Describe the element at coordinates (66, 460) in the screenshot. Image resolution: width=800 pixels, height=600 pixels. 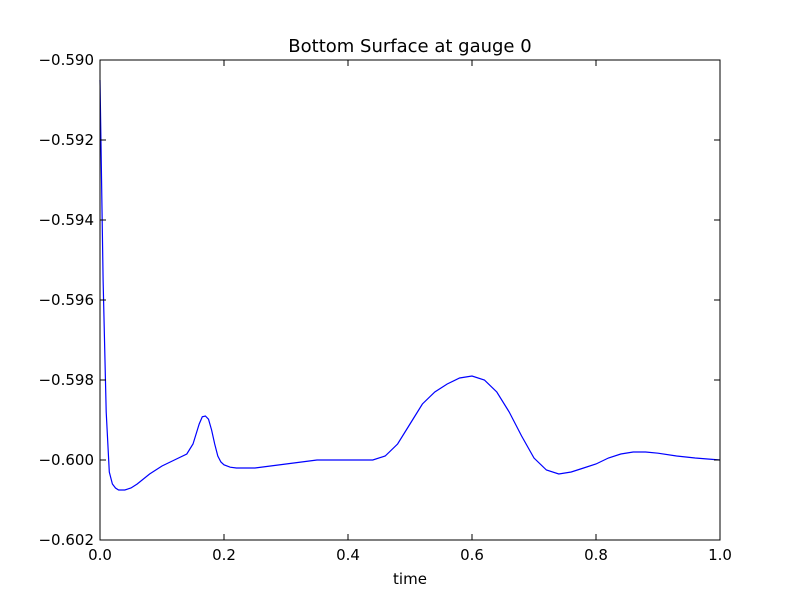
I see `y-tick-label: −0.600` at that location.